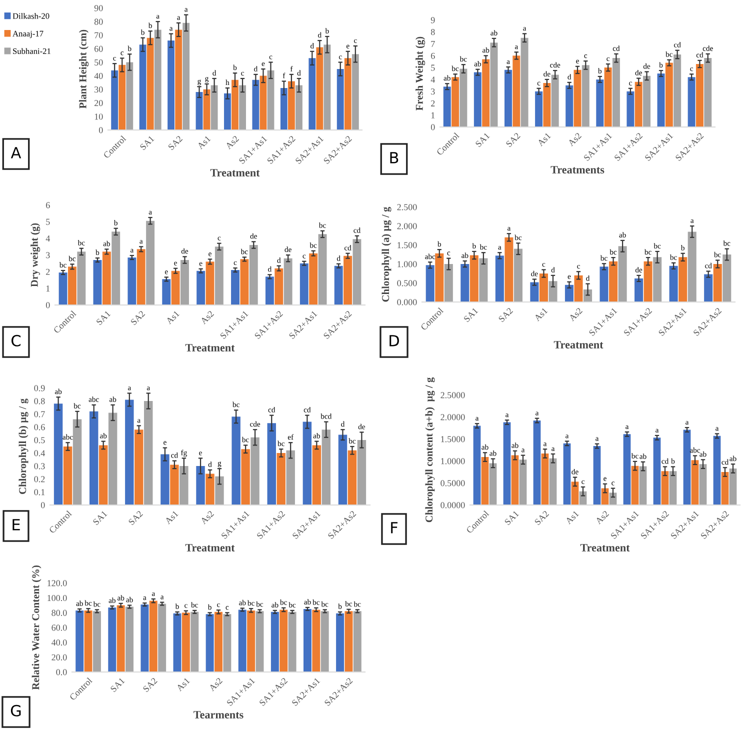 The height and width of the screenshot is (732, 750). I want to click on x-axis-title: Tearments, so click(219, 714).